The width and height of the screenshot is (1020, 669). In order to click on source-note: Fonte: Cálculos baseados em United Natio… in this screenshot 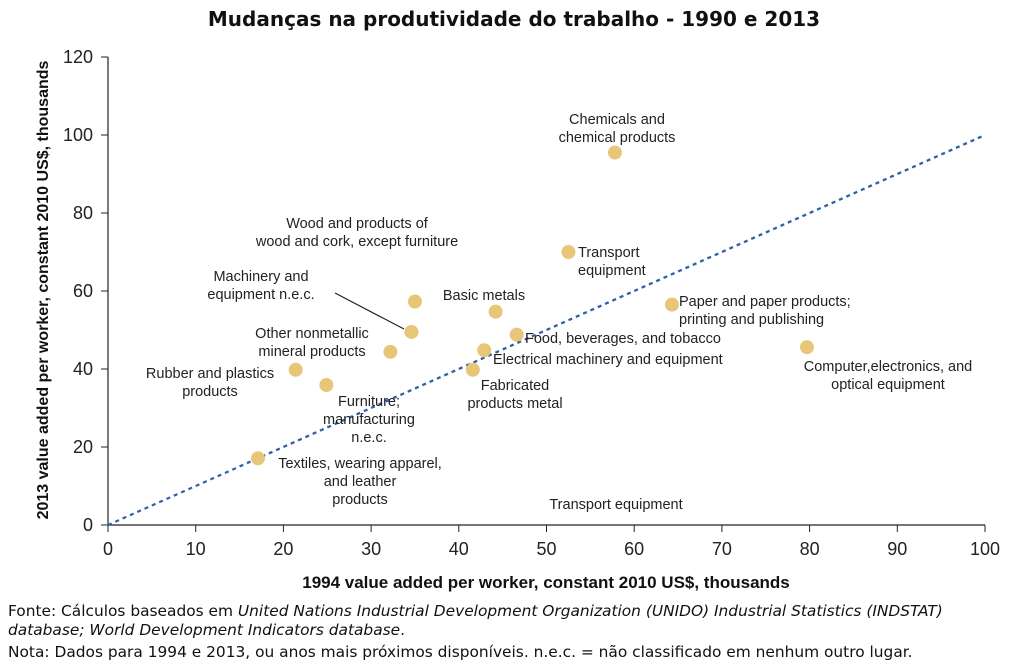, I will do `click(510, 621)`.